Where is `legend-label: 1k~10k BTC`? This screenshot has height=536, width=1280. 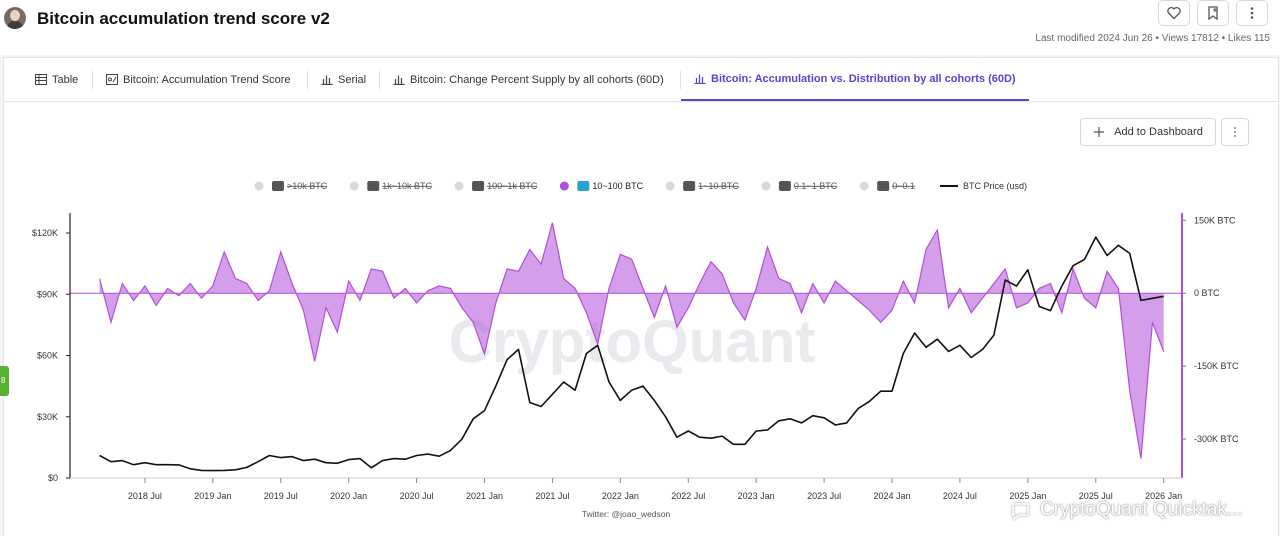
legend-label: 1k~10k BTC is located at coordinates (407, 186).